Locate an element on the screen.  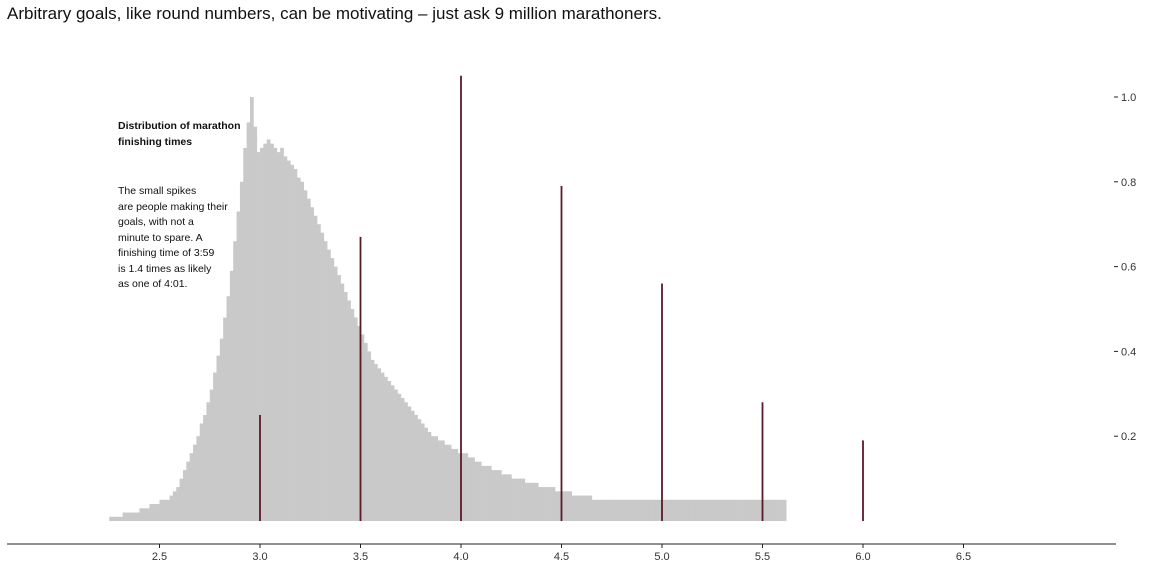
x-tick-label: 4.0 is located at coordinates (460, 557).